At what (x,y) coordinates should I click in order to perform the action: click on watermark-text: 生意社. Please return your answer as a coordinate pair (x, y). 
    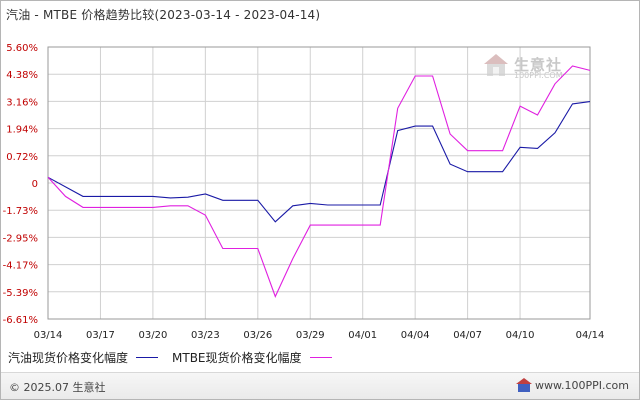
    Looking at the image, I should click on (538, 65).